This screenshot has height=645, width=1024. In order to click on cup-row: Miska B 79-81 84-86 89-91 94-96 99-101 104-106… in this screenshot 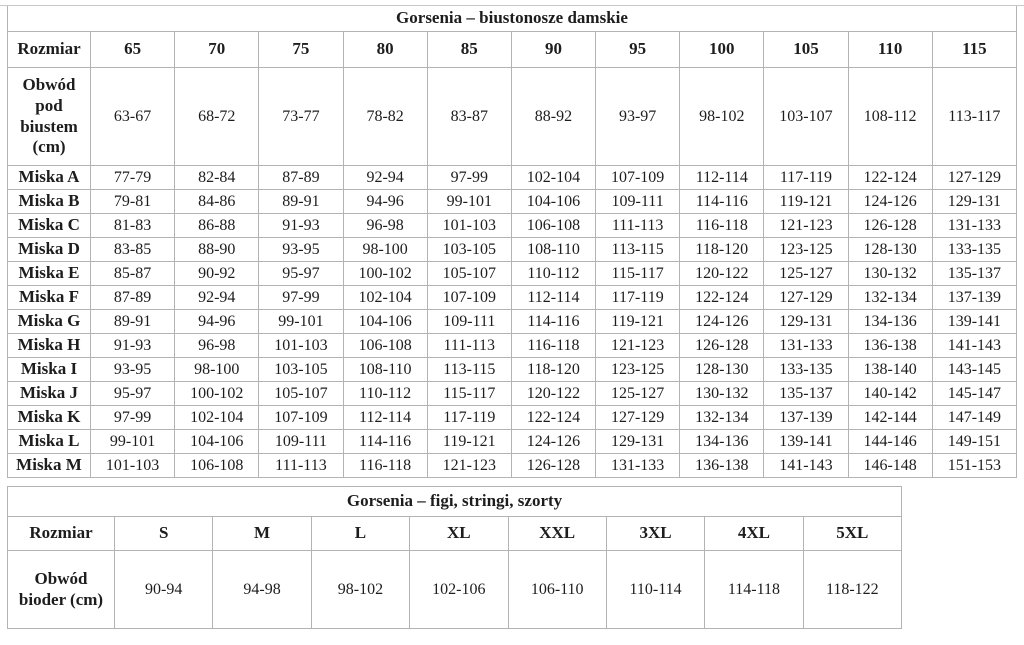, I will do `click(512, 201)`.